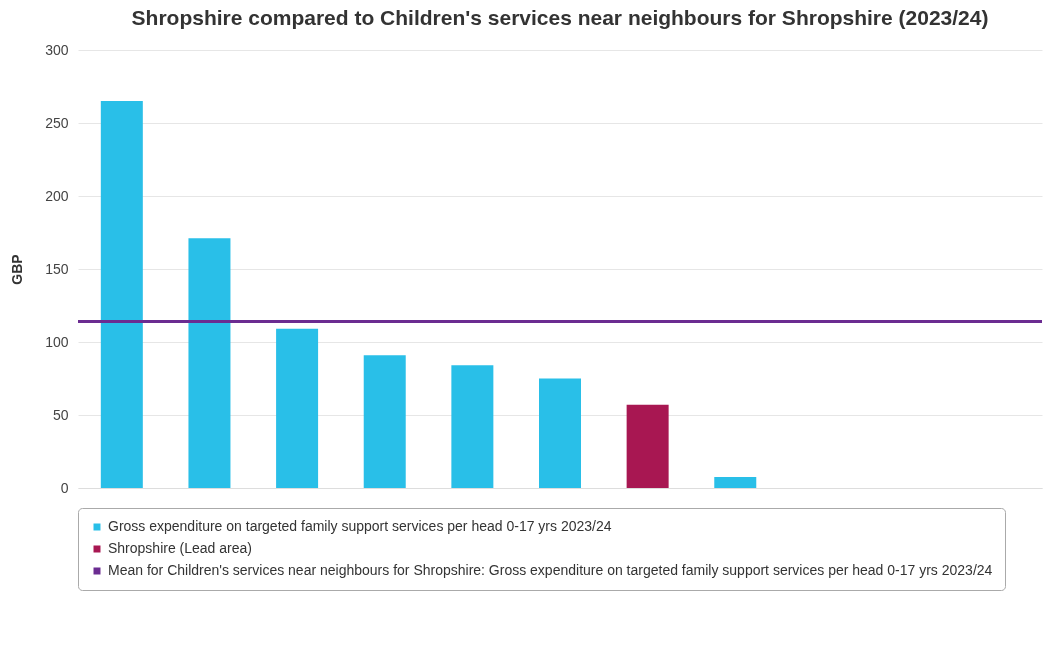 This screenshot has width=1046, height=668. I want to click on y-tick-label: 0, so click(64, 487).